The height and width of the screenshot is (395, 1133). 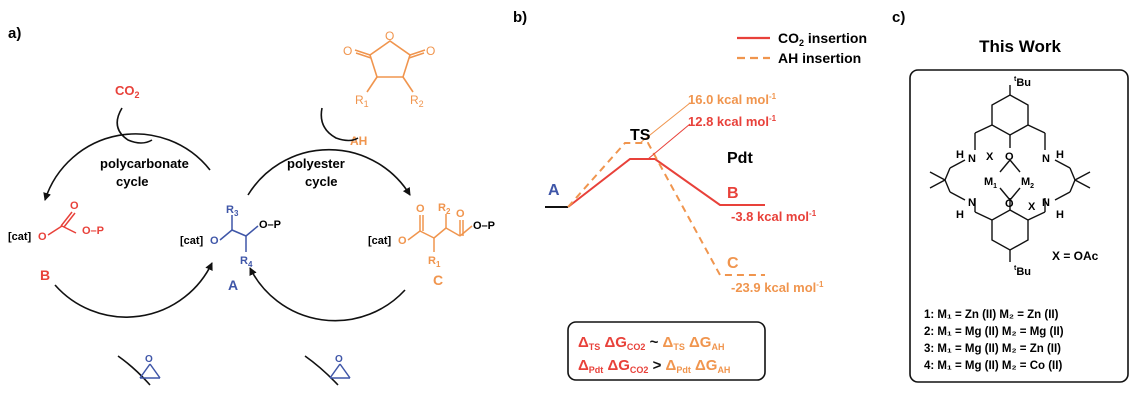 I want to click on label-ts: TS, so click(x=640, y=135).